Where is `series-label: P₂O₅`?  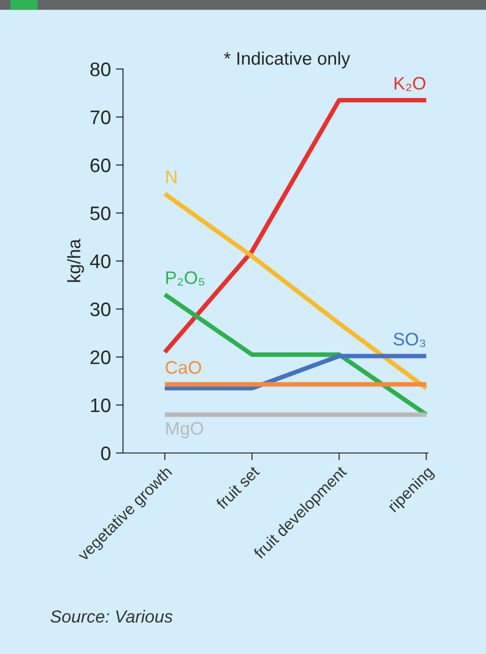 series-label: P₂O₅ is located at coordinates (185, 278).